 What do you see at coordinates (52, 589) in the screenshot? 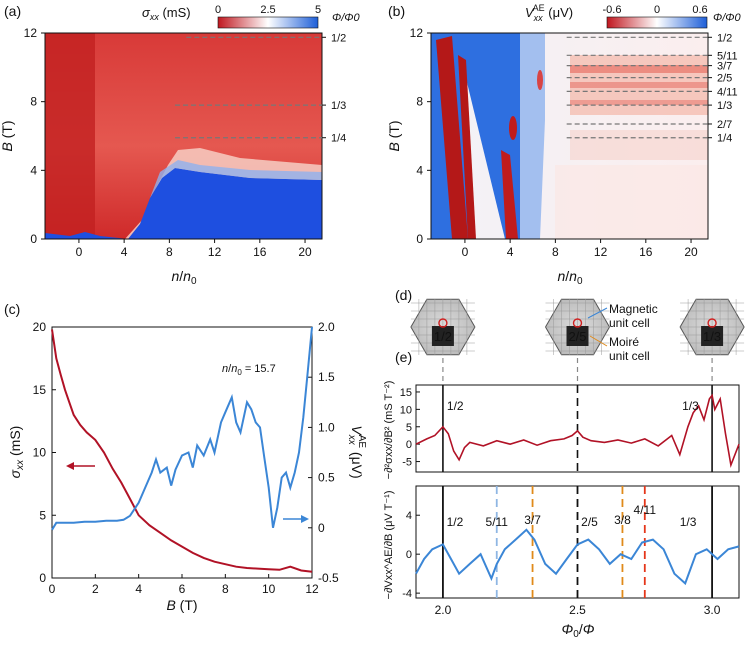
I see `xtick-label-c-0: 0` at bounding box center [52, 589].